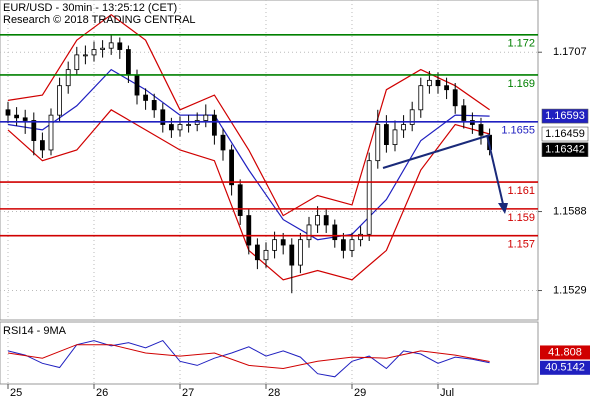 This screenshot has height=405, width=590. Describe the element at coordinates (35, 331) in the screenshot. I see `rsi-title: RSI14 - 9MA` at that location.